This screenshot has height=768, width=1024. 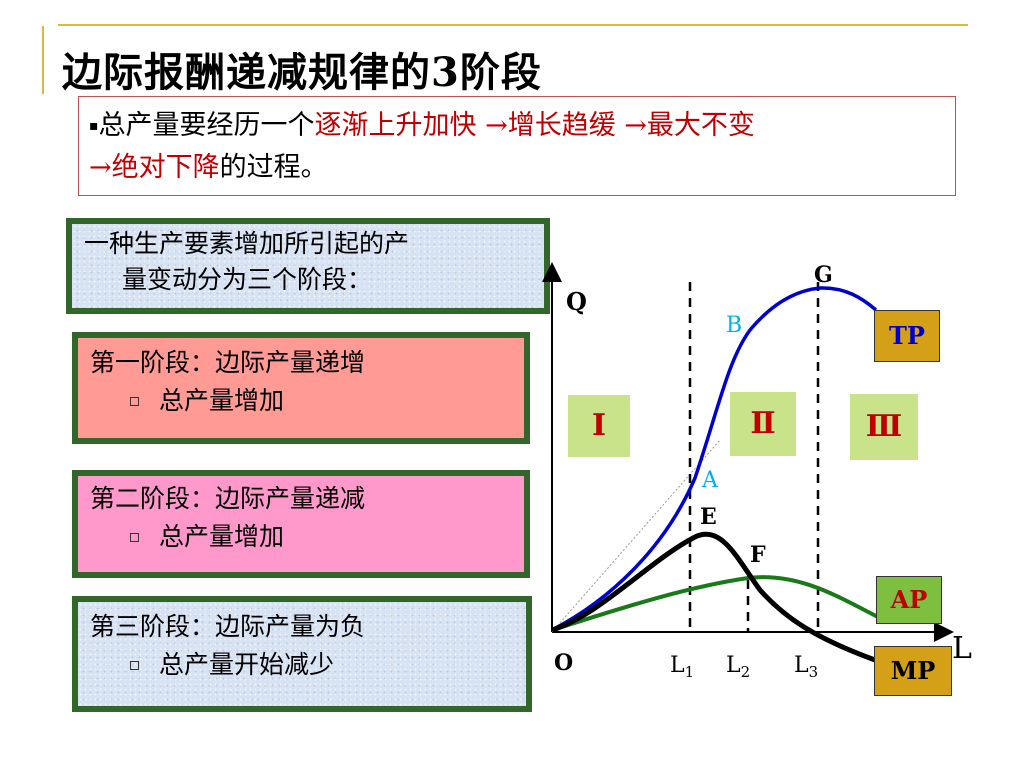 What do you see at coordinates (636, 536) in the screenshot?
I see `ray-from-origin` at bounding box center [636, 536].